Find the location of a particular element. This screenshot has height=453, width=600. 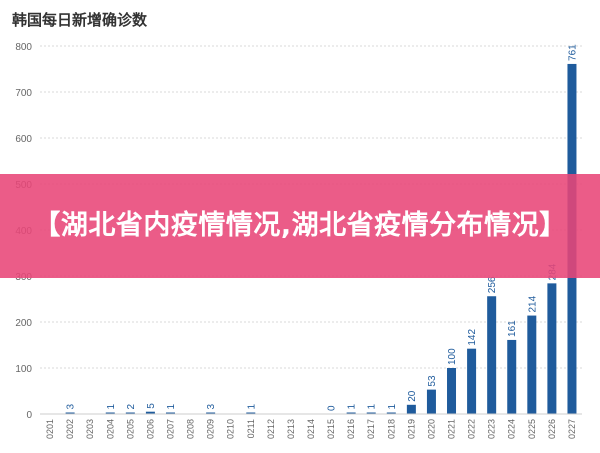

x-tick-label-0227: 0227 is located at coordinates (572, 429).